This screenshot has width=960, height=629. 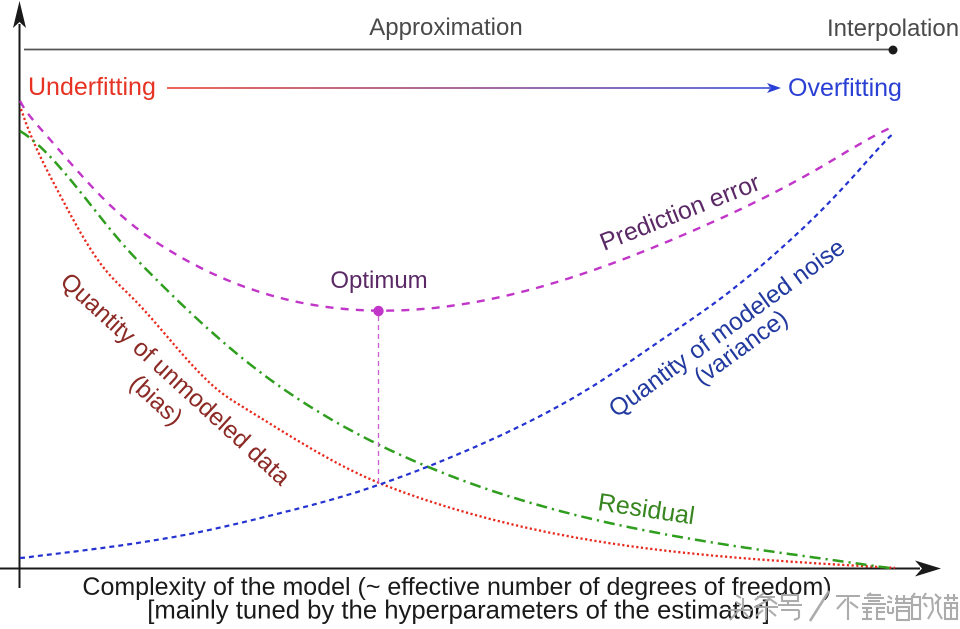 I want to click on svg-text: Interpolation, so click(x=893, y=28).